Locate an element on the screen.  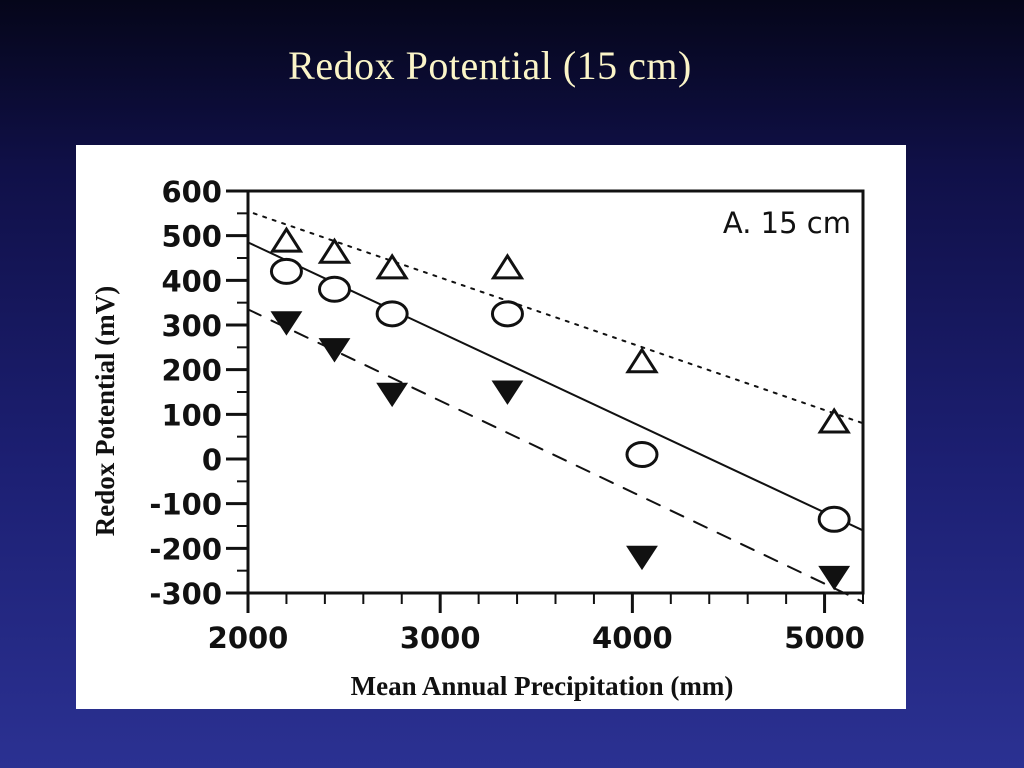
slide-title: Redox Potential (15 cm) is located at coordinates (490, 65).